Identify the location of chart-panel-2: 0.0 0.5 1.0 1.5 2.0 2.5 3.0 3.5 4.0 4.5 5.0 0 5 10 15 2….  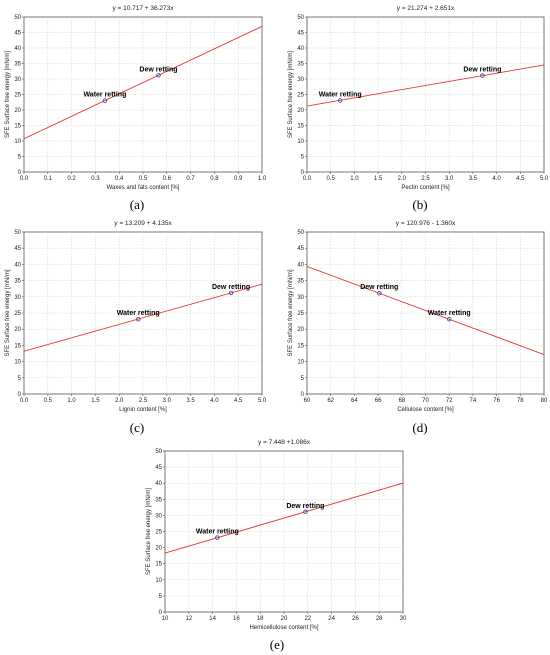
(418, 98).